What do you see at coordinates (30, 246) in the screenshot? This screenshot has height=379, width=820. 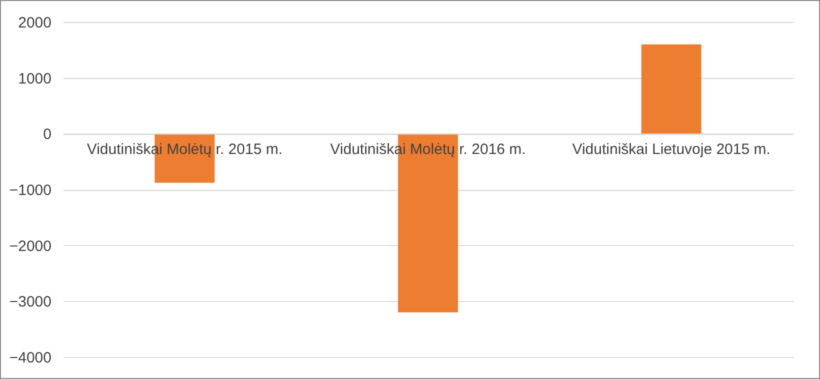 I see `y-tick-label: −2000` at bounding box center [30, 246].